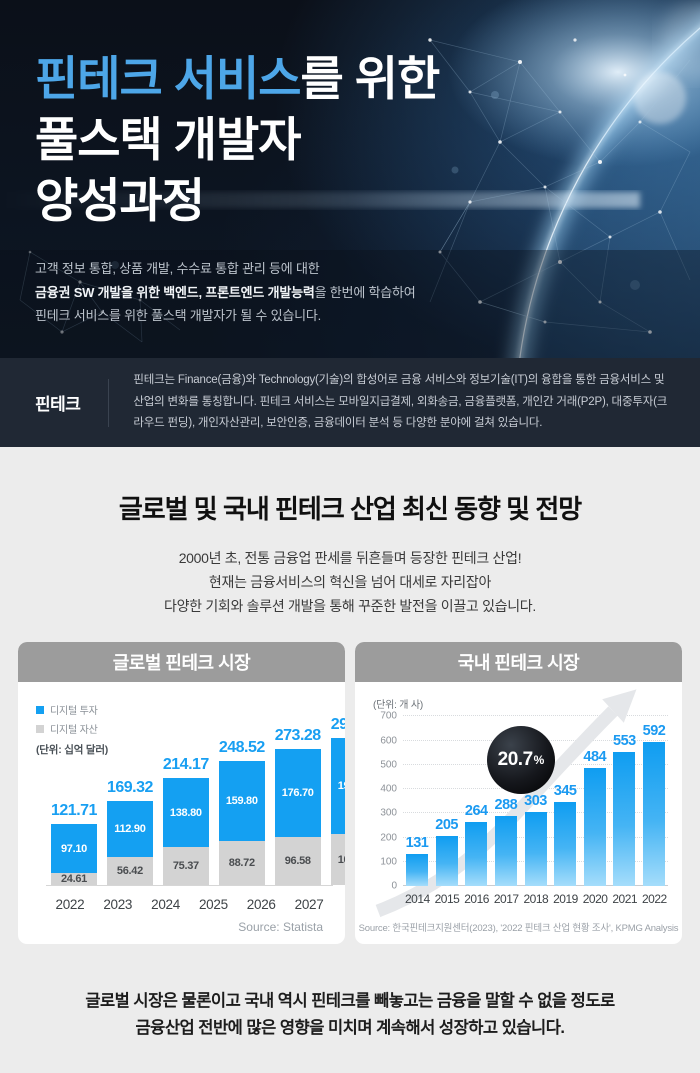  Describe the element at coordinates (58, 404) in the screenshot. I see `definition-term: 핀테크` at that location.